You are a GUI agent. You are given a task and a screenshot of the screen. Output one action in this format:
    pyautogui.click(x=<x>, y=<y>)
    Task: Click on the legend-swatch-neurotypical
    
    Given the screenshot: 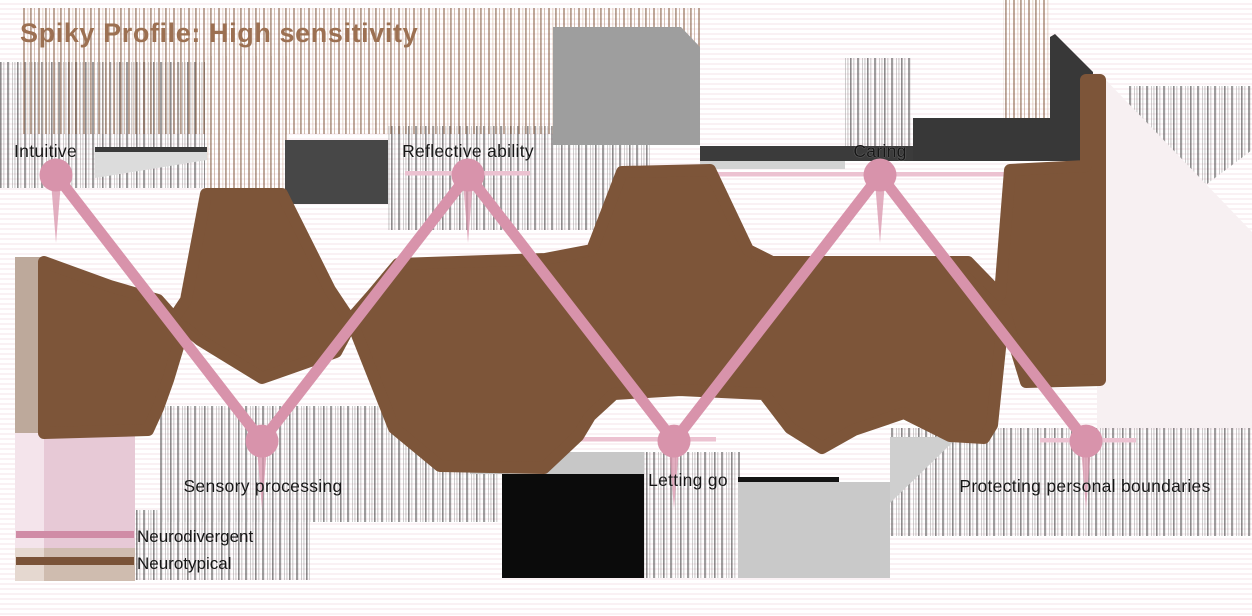 What is the action you would take?
    pyautogui.click(x=75, y=561)
    